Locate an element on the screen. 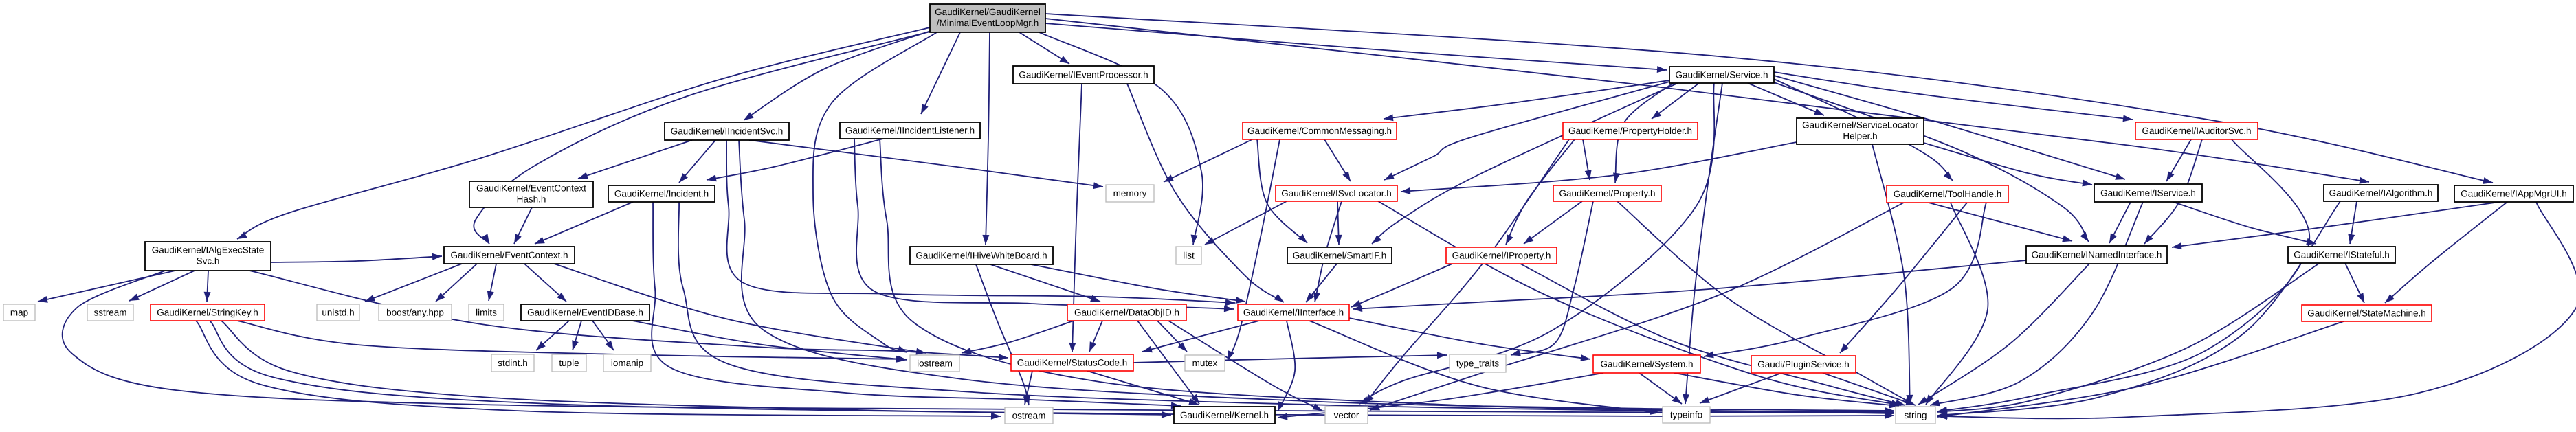 The height and width of the screenshot is (432, 2576). svg-text: GaudiKernel/IService.h is located at coordinates (2148, 193).